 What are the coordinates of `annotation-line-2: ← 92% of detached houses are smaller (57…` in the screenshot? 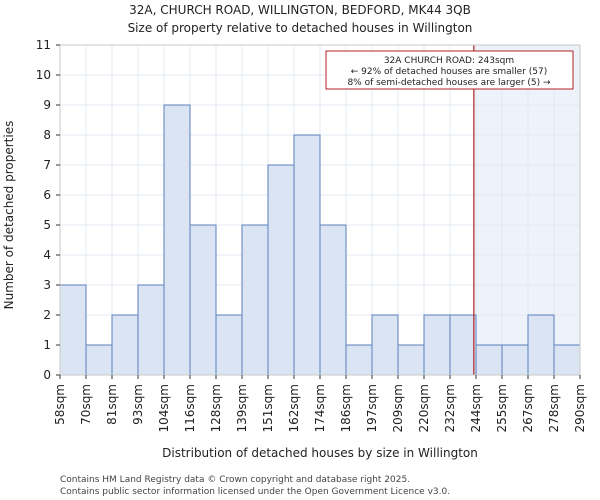 It's located at (449, 72).